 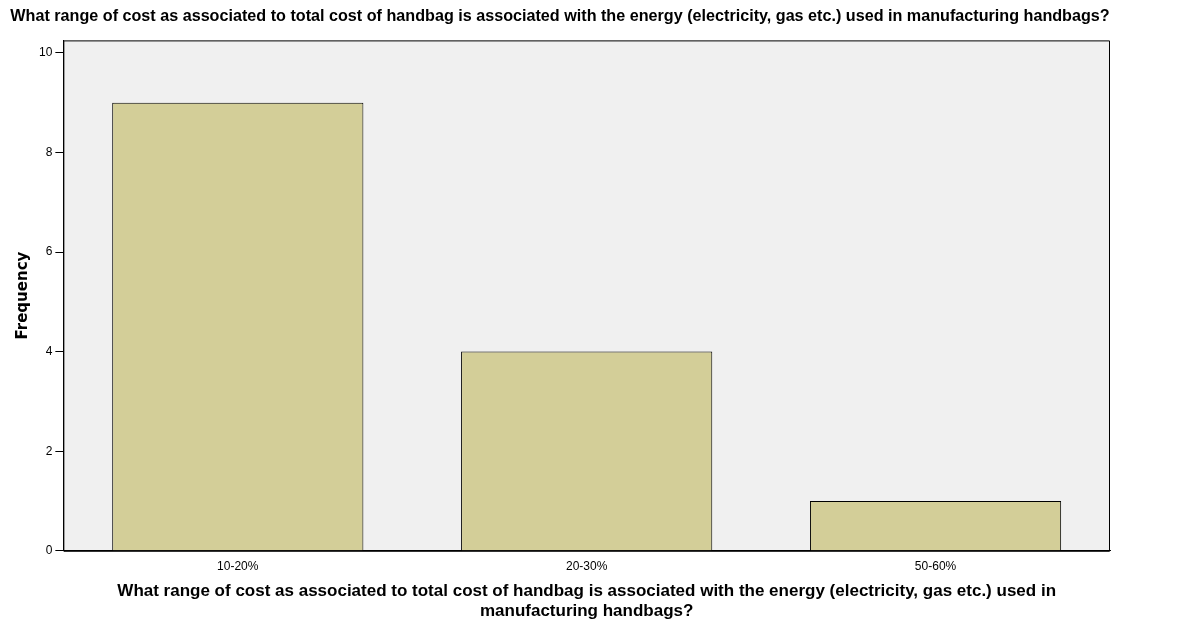 I want to click on y-tick-label: 0, so click(x=49, y=550).